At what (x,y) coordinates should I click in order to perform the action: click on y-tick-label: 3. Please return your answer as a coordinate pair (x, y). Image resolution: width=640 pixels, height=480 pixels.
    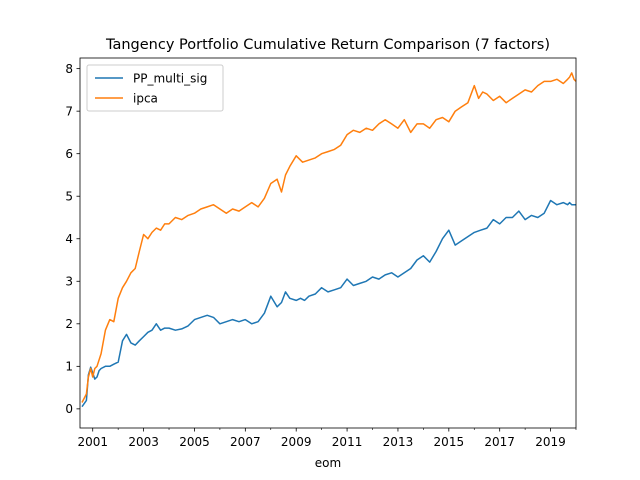
    Looking at the image, I should click on (69, 282).